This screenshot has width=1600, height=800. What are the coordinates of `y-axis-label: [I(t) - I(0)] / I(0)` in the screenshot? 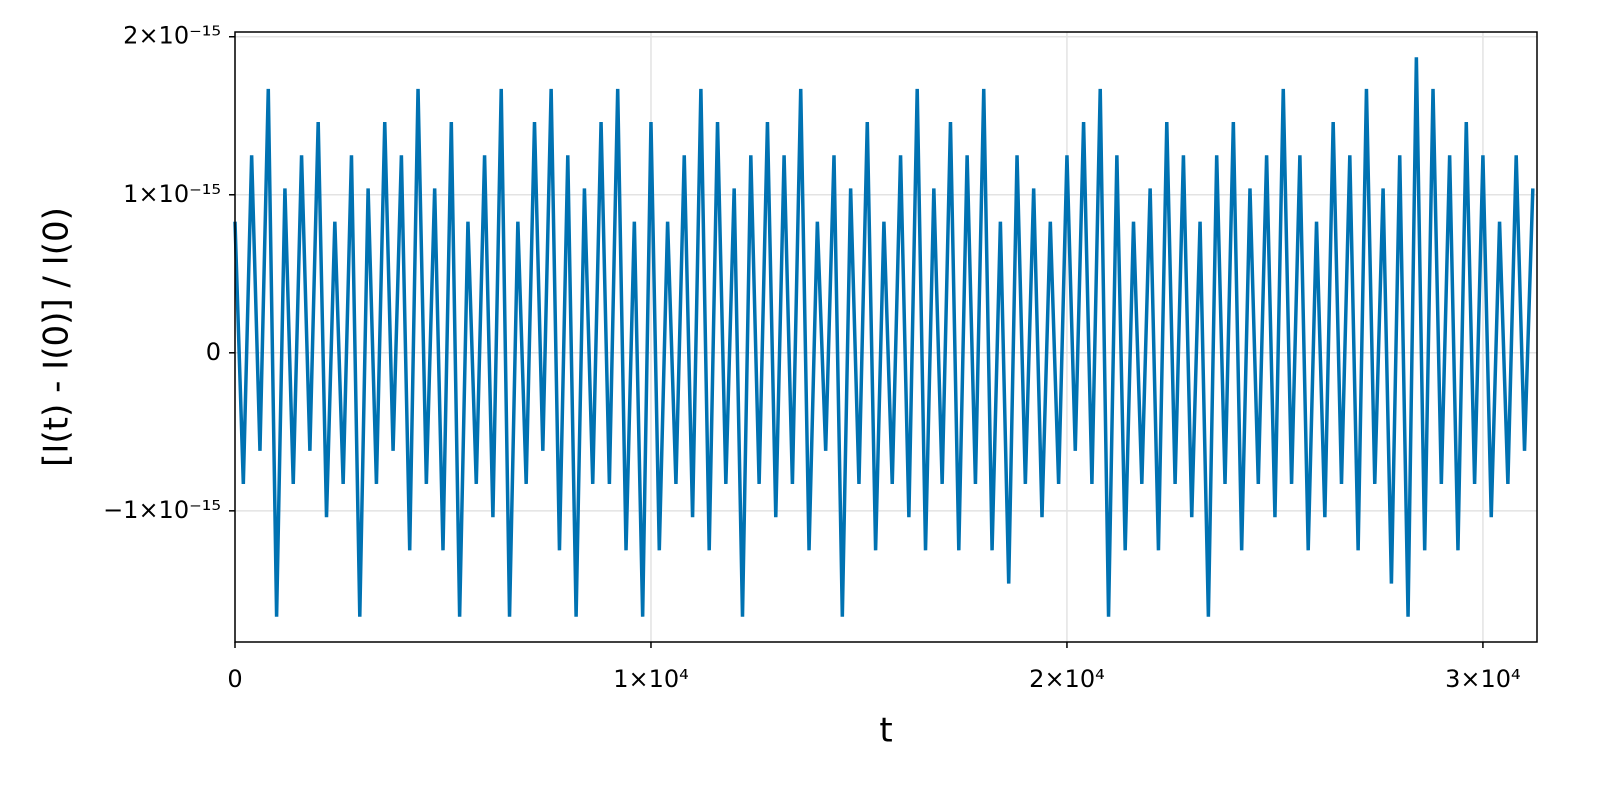 It's located at (57, 337).